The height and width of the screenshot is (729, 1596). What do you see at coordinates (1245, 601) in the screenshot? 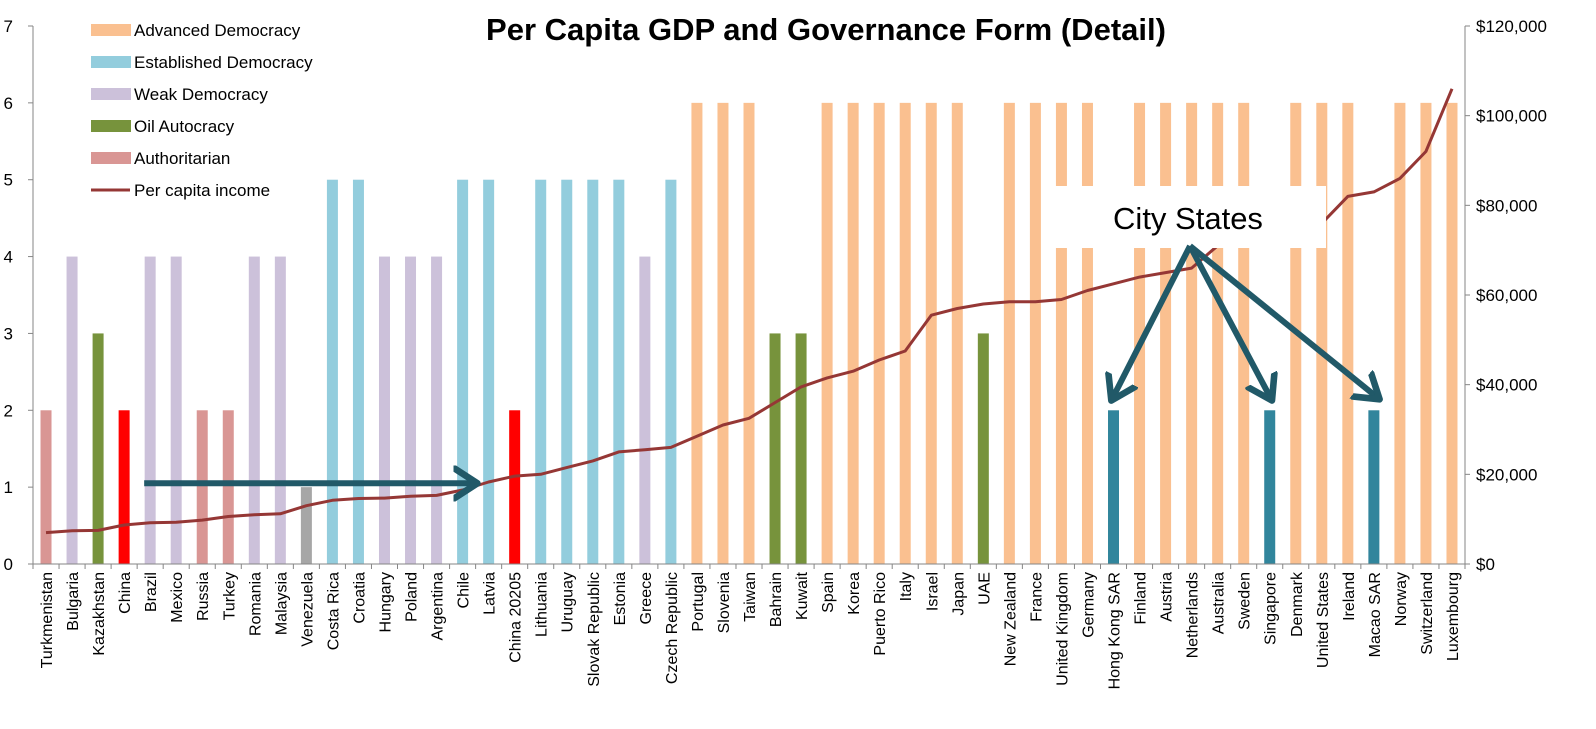
I see `x-label-sweden: Sweden` at bounding box center [1245, 601].